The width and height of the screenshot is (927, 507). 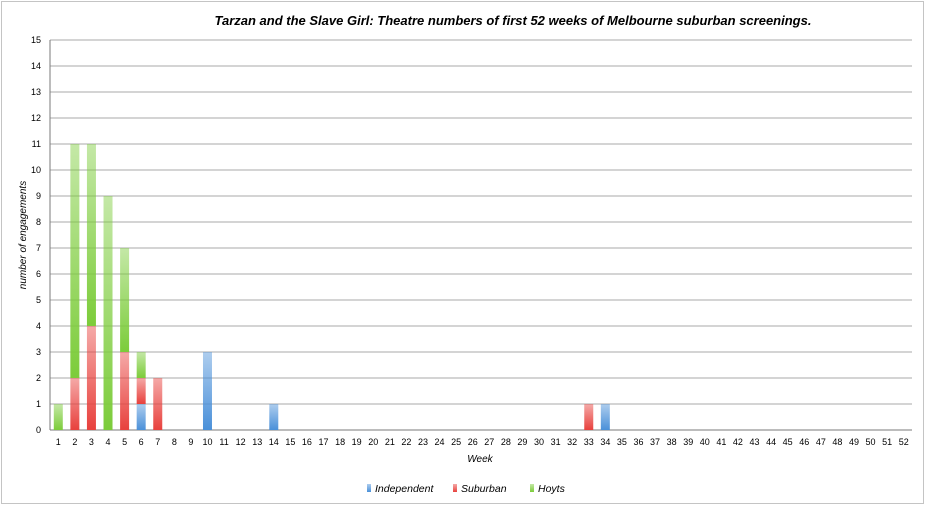 What do you see at coordinates (622, 442) in the screenshot?
I see `x-tick-label: 35` at bounding box center [622, 442].